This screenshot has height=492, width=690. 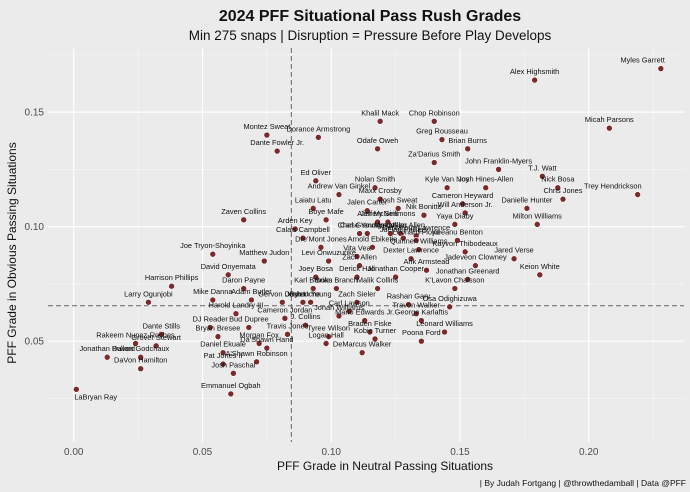 What do you see at coordinates (370, 323) in the screenshot?
I see `point-label: Braden Fiske` at bounding box center [370, 323].